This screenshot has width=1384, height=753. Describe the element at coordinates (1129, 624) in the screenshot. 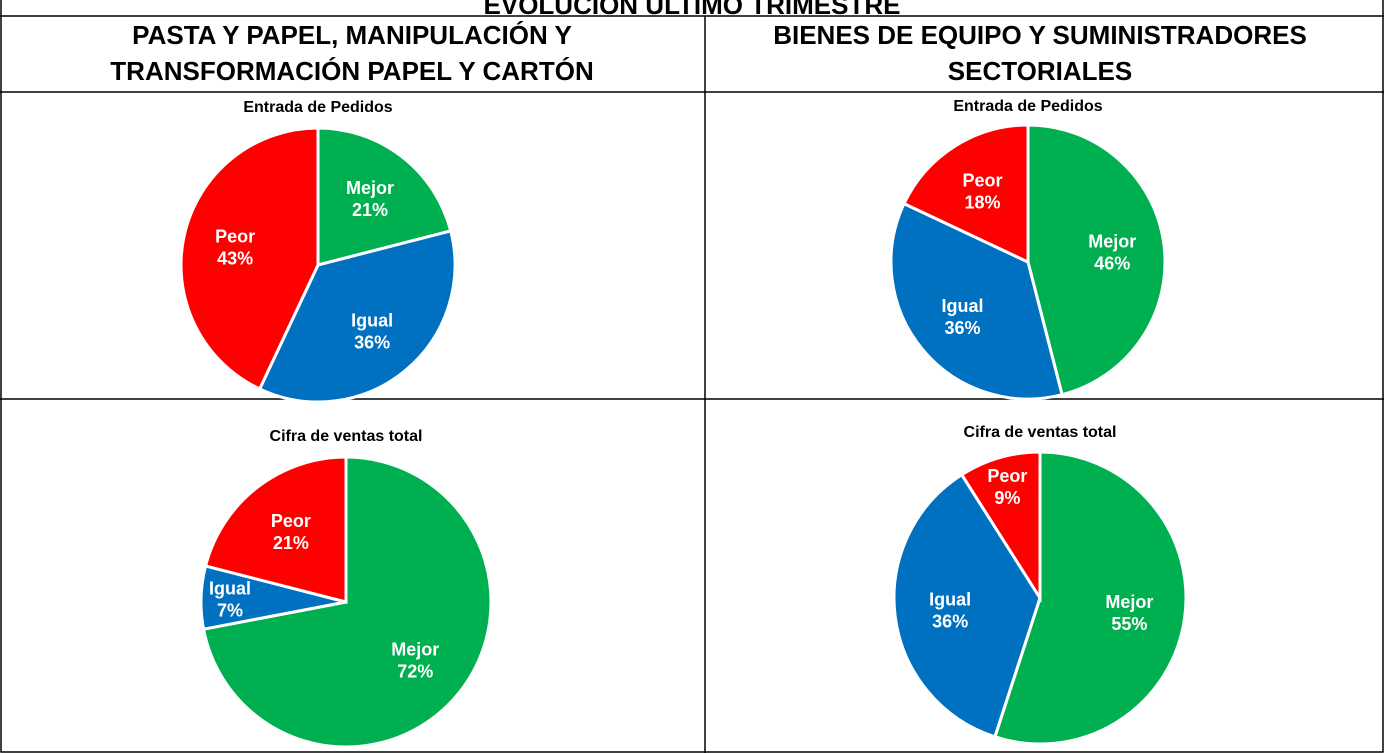

I see `slice-value-label: 55%` at that location.